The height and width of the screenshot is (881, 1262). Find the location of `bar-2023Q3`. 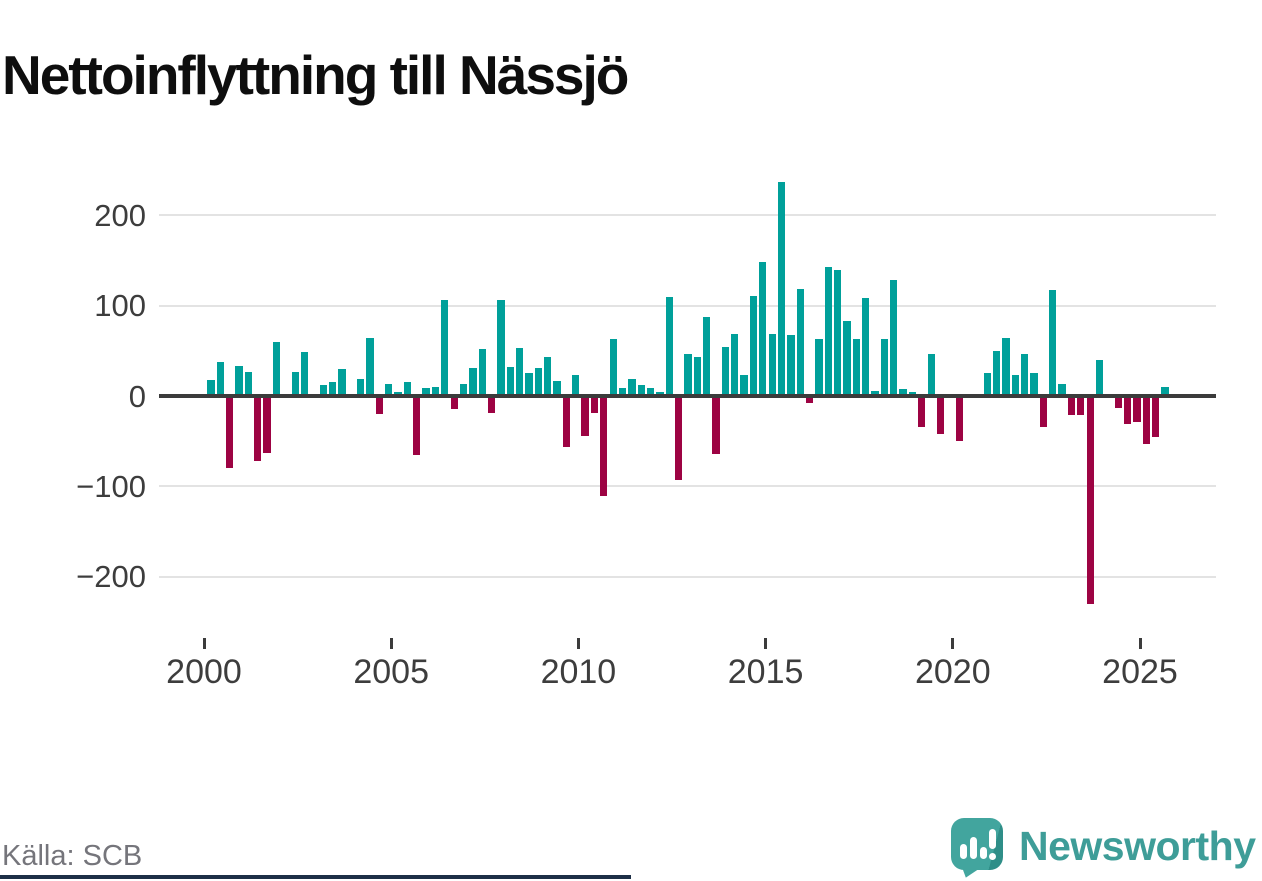

bar-2023Q3 is located at coordinates (1090, 500).